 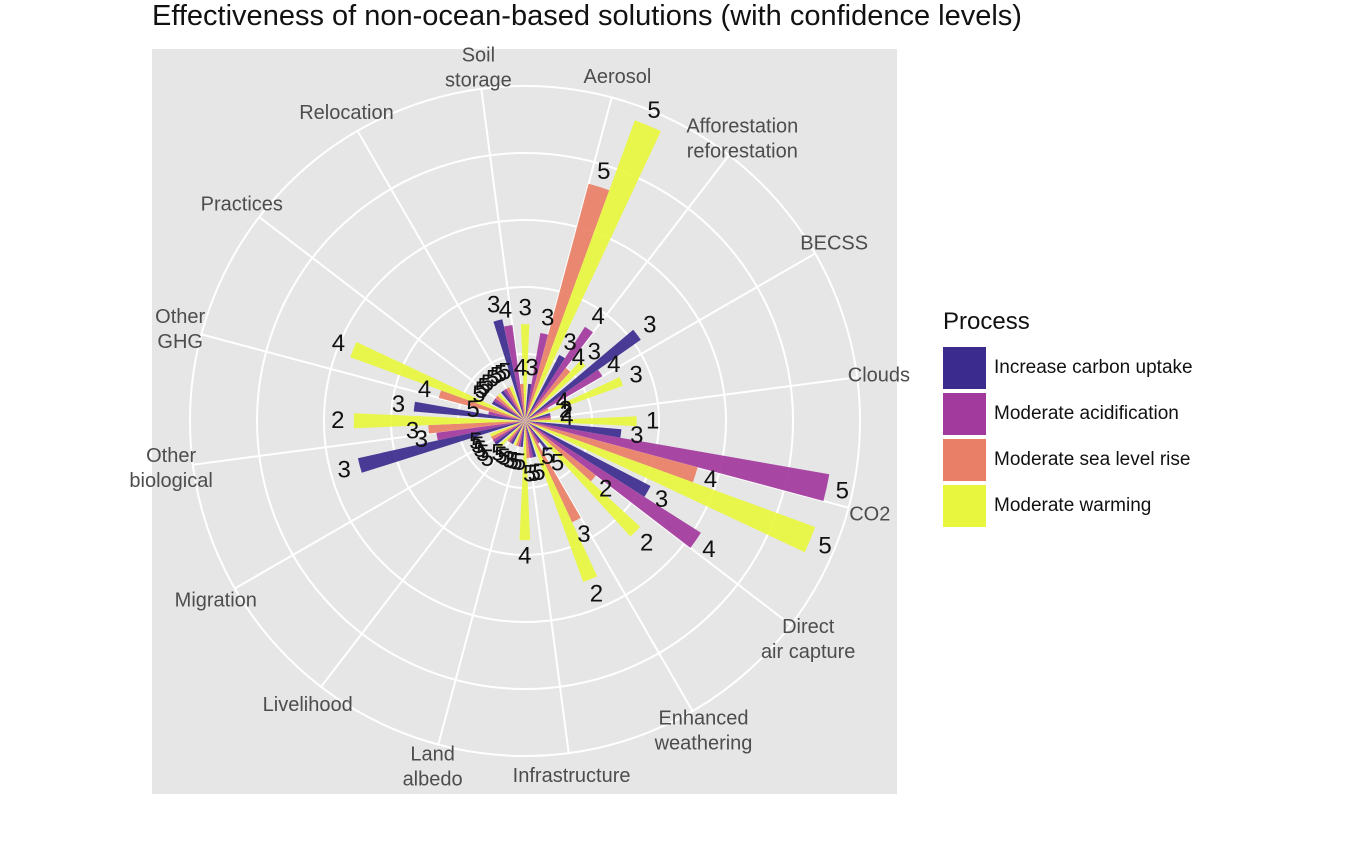 I want to click on grid-ring, so click(x=525, y=421).